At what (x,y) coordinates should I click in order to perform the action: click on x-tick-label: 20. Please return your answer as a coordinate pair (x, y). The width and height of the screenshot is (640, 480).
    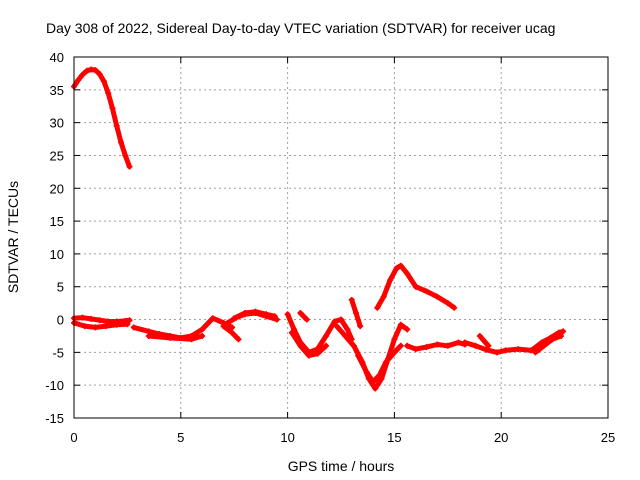
    Looking at the image, I should click on (501, 437).